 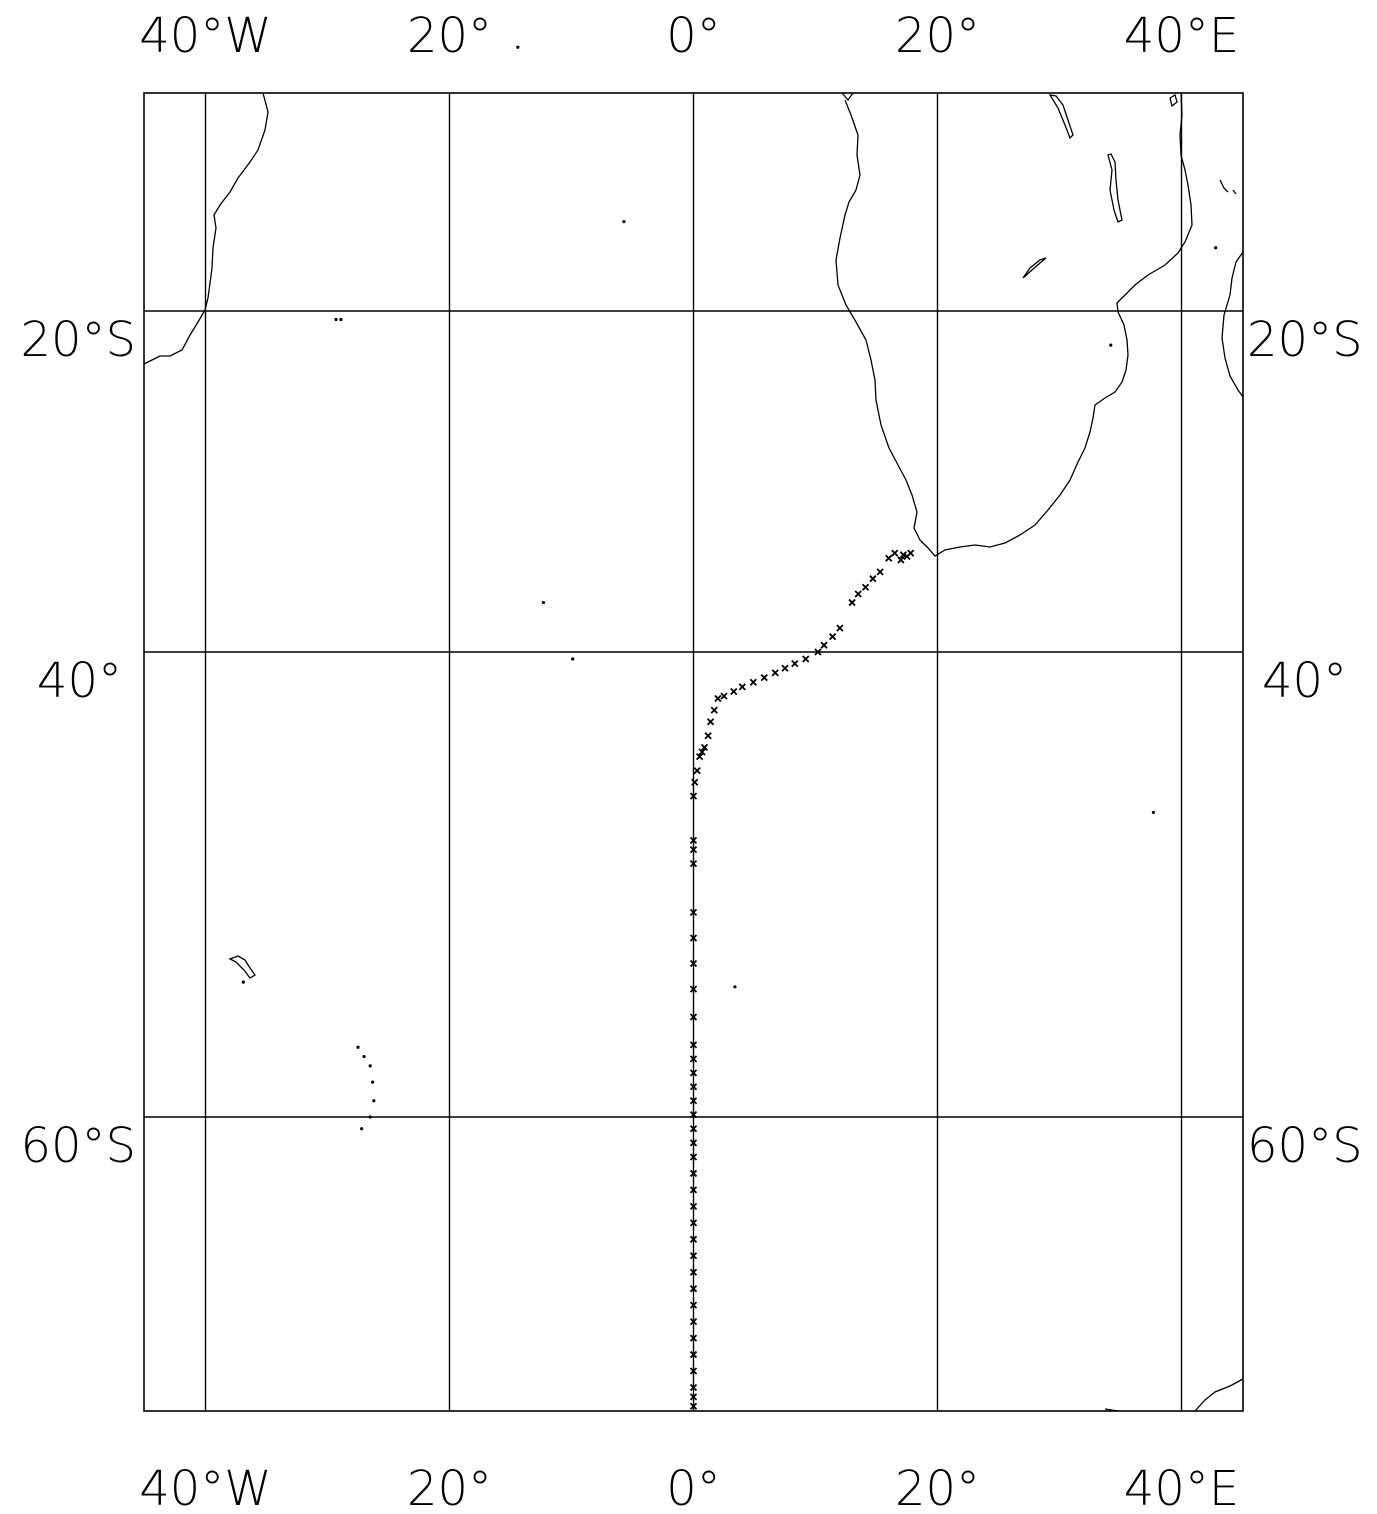 I want to click on right-latitude-label: 40°, so click(x=1304, y=681).